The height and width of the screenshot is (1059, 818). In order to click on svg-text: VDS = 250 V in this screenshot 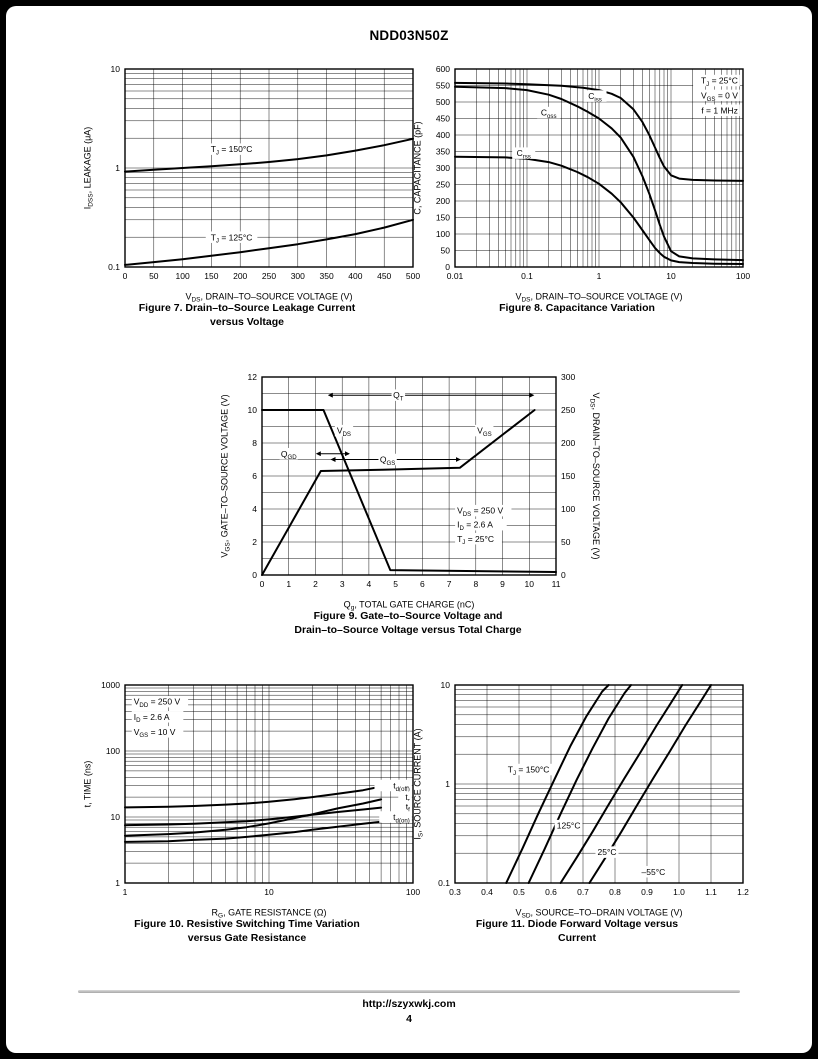, I will do `click(480, 512)`.